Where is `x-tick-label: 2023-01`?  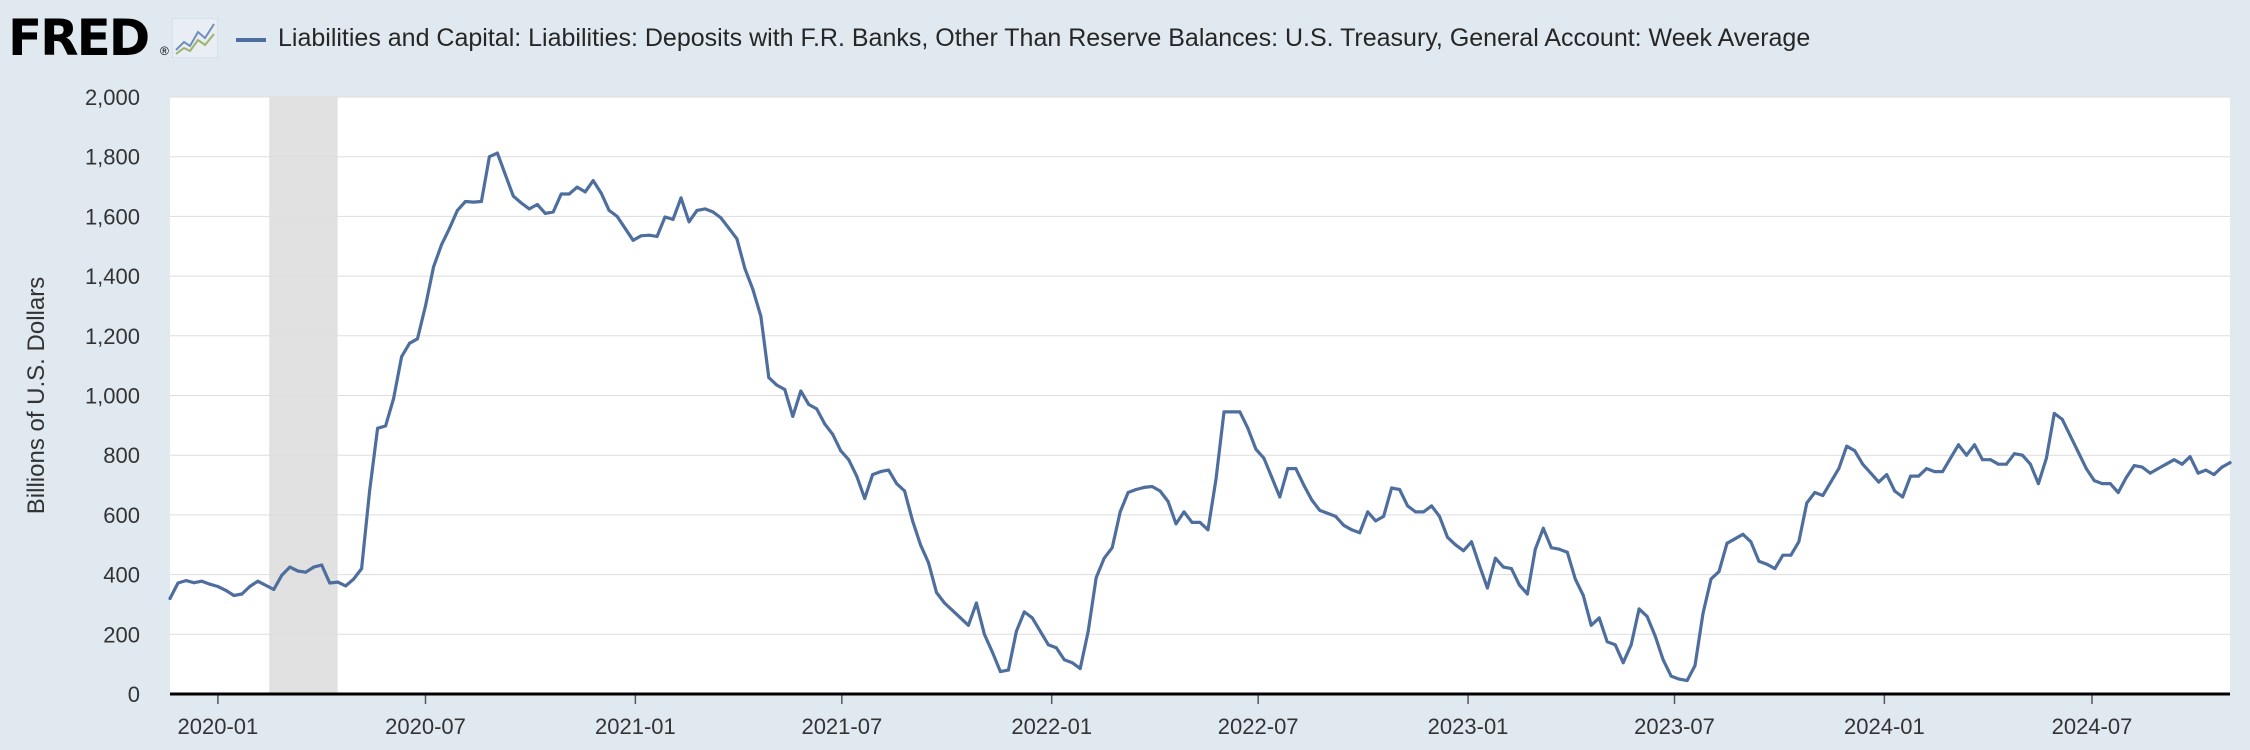
x-tick-label: 2023-01 is located at coordinates (1468, 726).